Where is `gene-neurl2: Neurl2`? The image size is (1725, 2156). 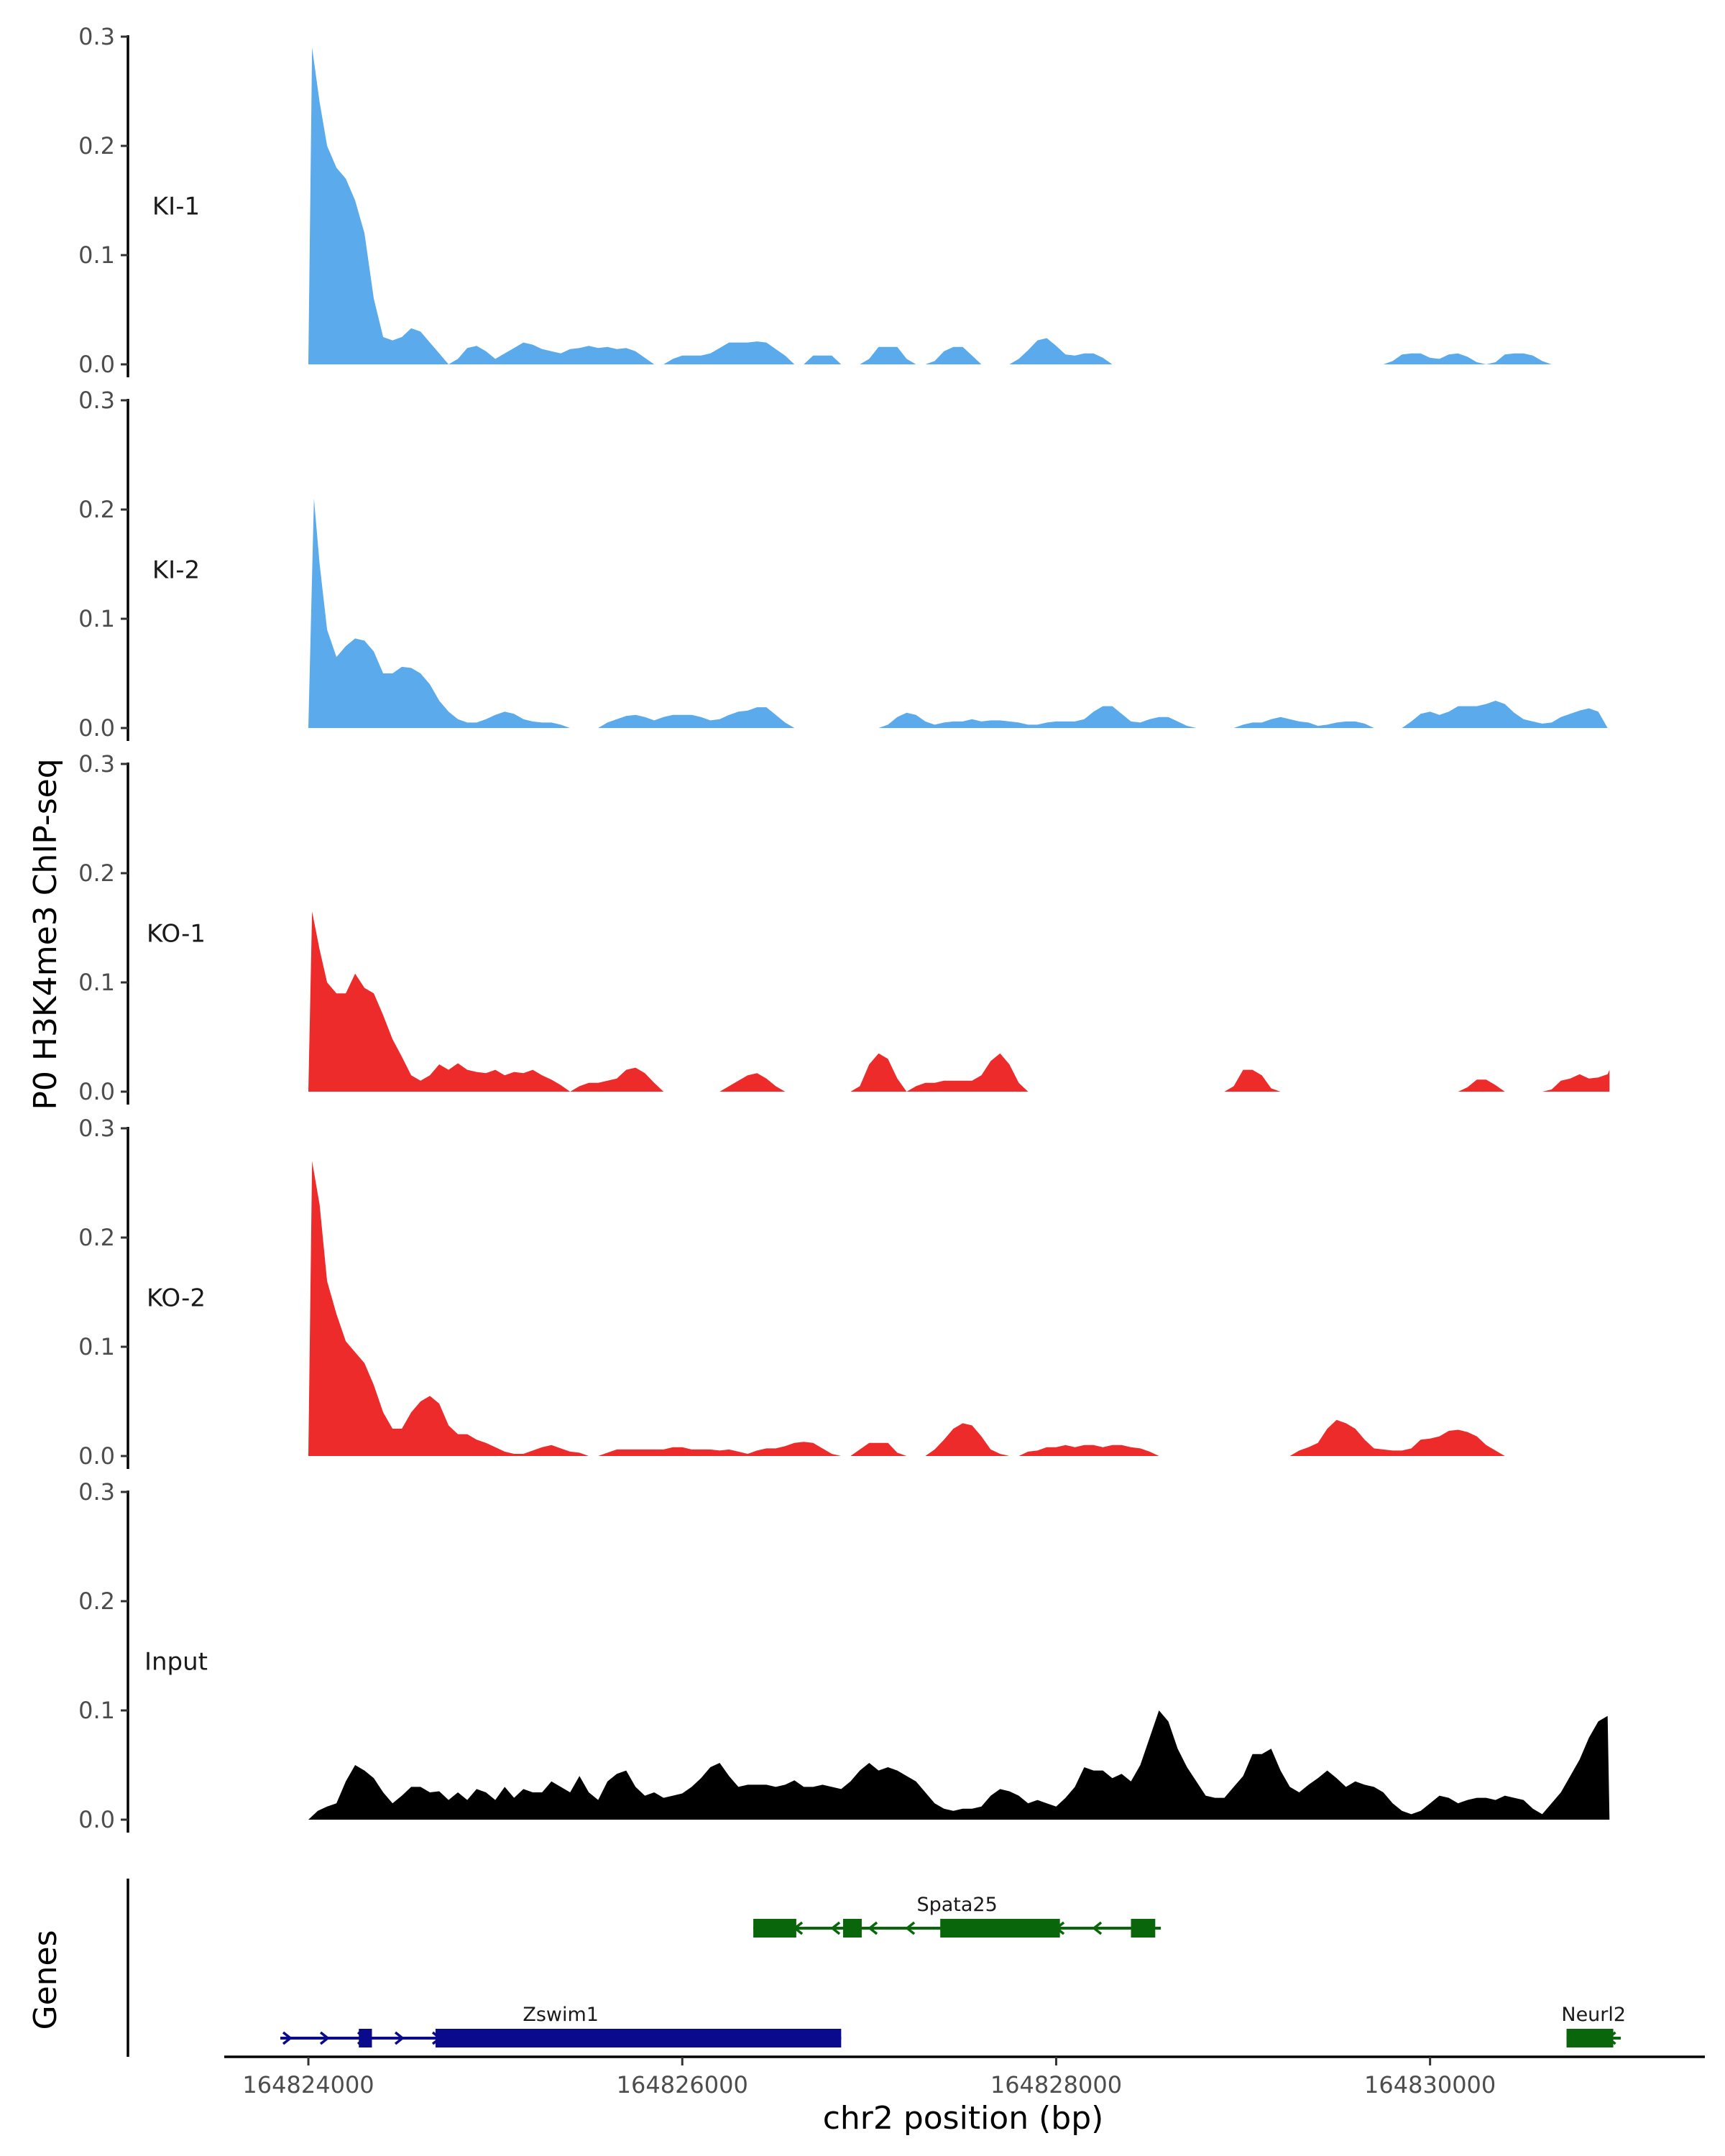
gene-neurl2: Neurl2 is located at coordinates (1593, 2025).